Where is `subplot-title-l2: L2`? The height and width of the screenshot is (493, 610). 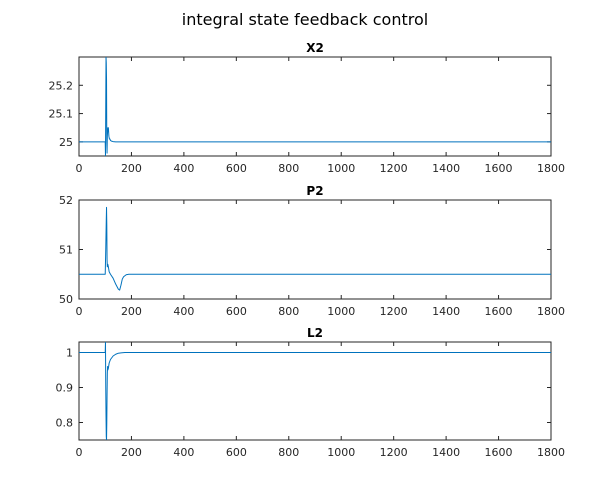 subplot-title-l2: L2 is located at coordinates (315, 333).